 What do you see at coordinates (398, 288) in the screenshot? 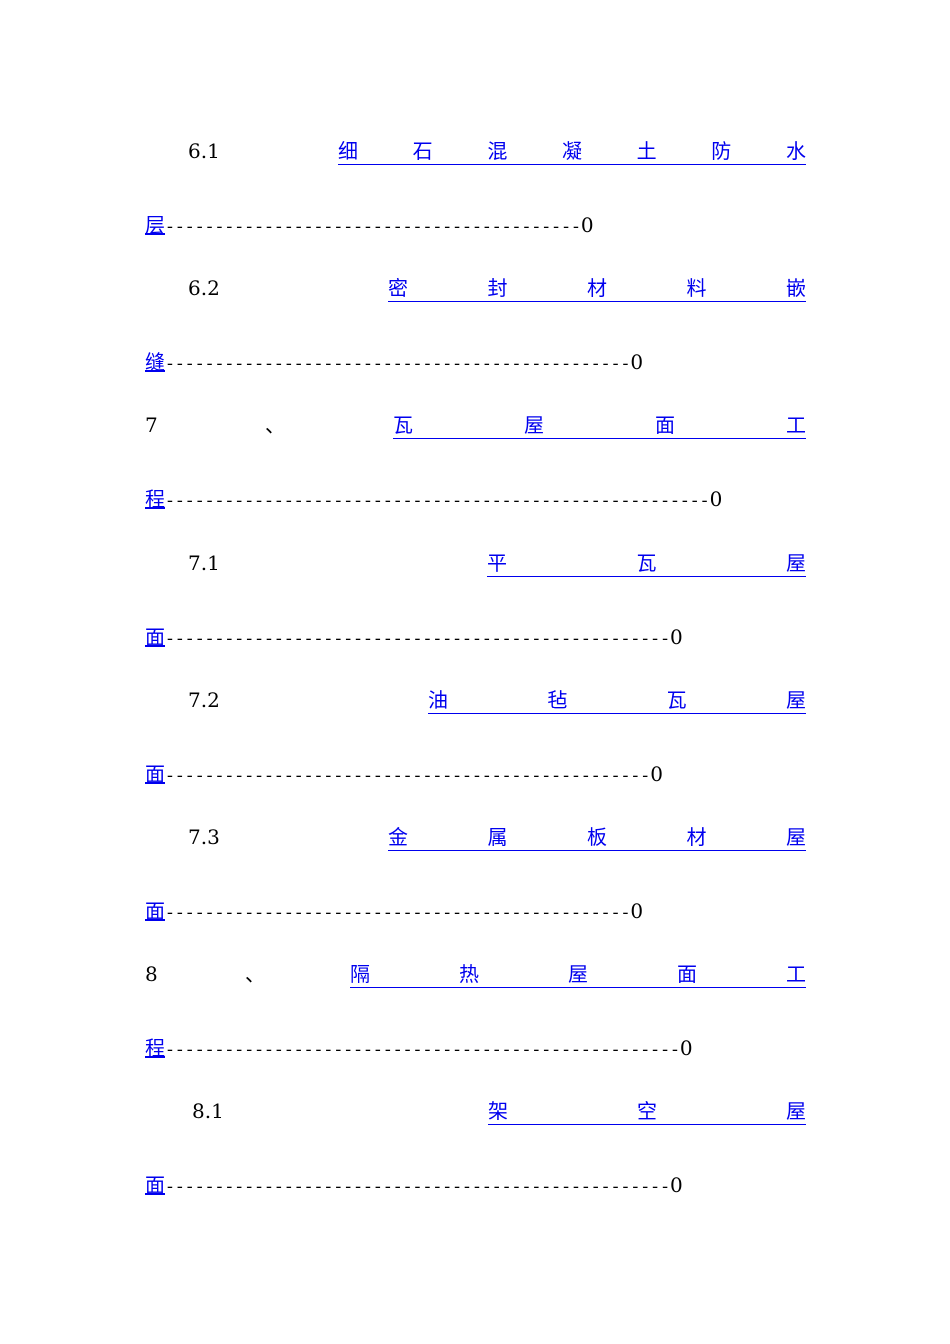
I see `title-char: 密` at bounding box center [398, 288].